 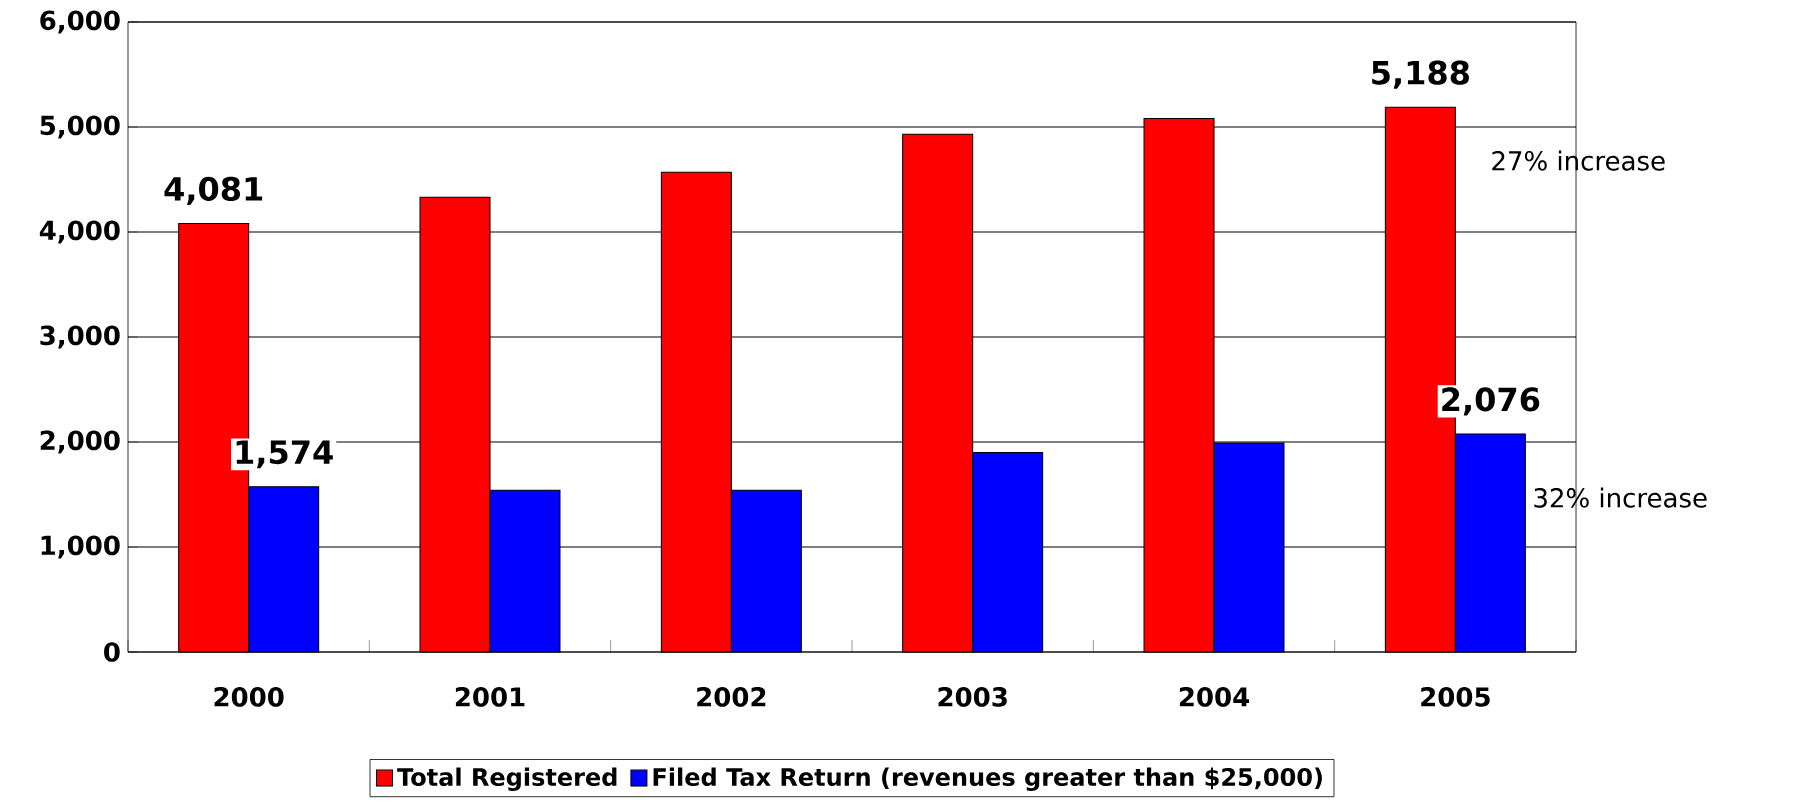 What do you see at coordinates (112, 652) in the screenshot?
I see `y-tick-label: 0` at bounding box center [112, 652].